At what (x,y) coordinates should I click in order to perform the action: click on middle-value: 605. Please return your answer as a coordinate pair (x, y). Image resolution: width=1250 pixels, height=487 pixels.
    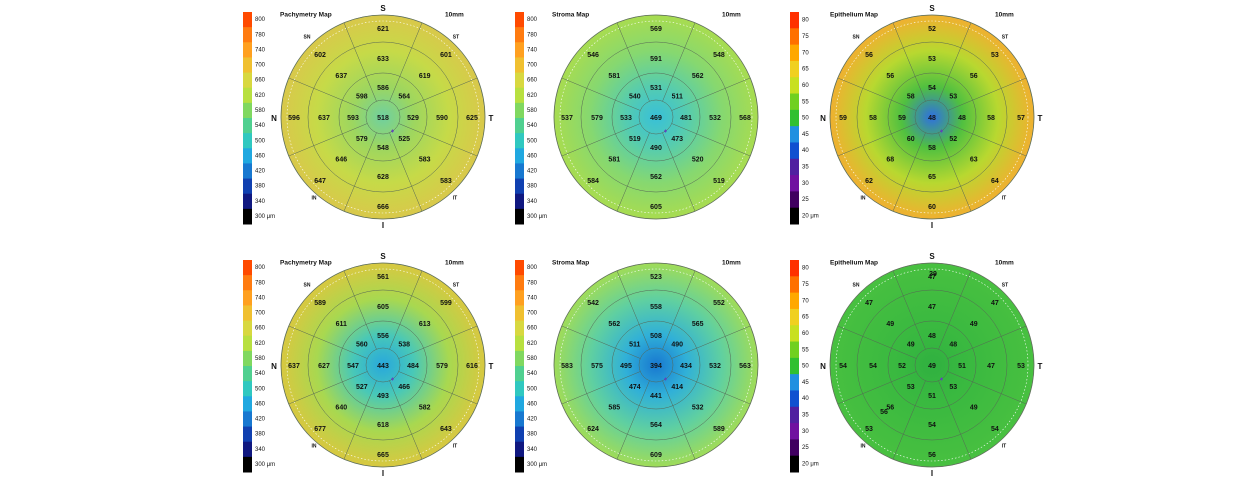
    Looking at the image, I should click on (383, 307).